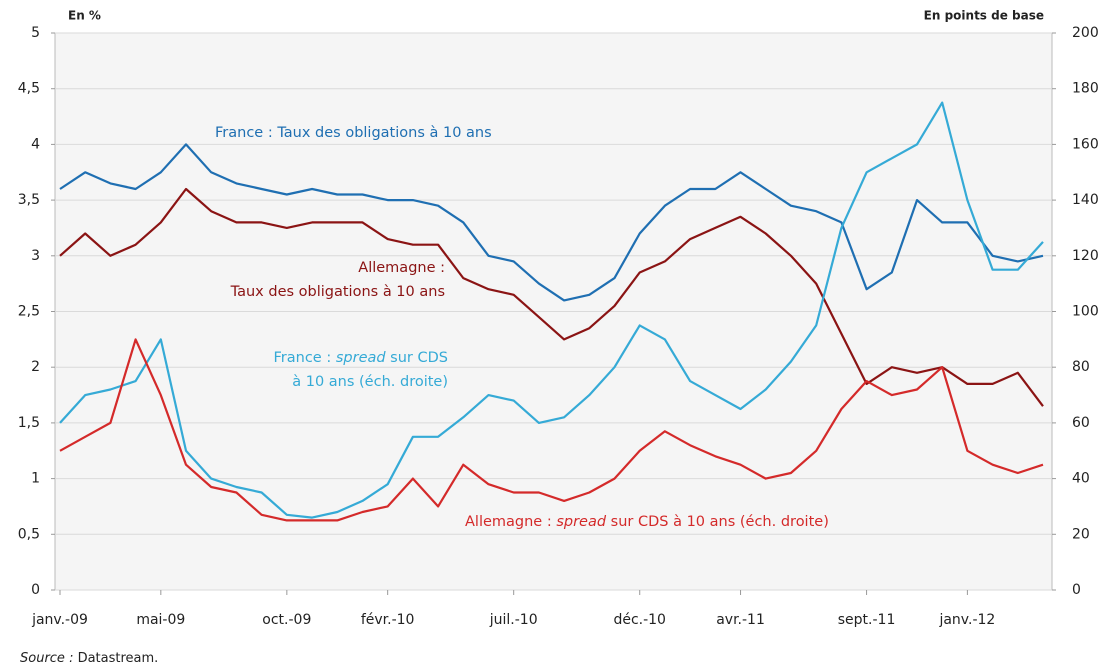 Image resolution: width=1112 pixels, height=670 pixels. What do you see at coordinates (1081, 534) in the screenshot?
I see `y2-tick-label: 20` at bounding box center [1081, 534].